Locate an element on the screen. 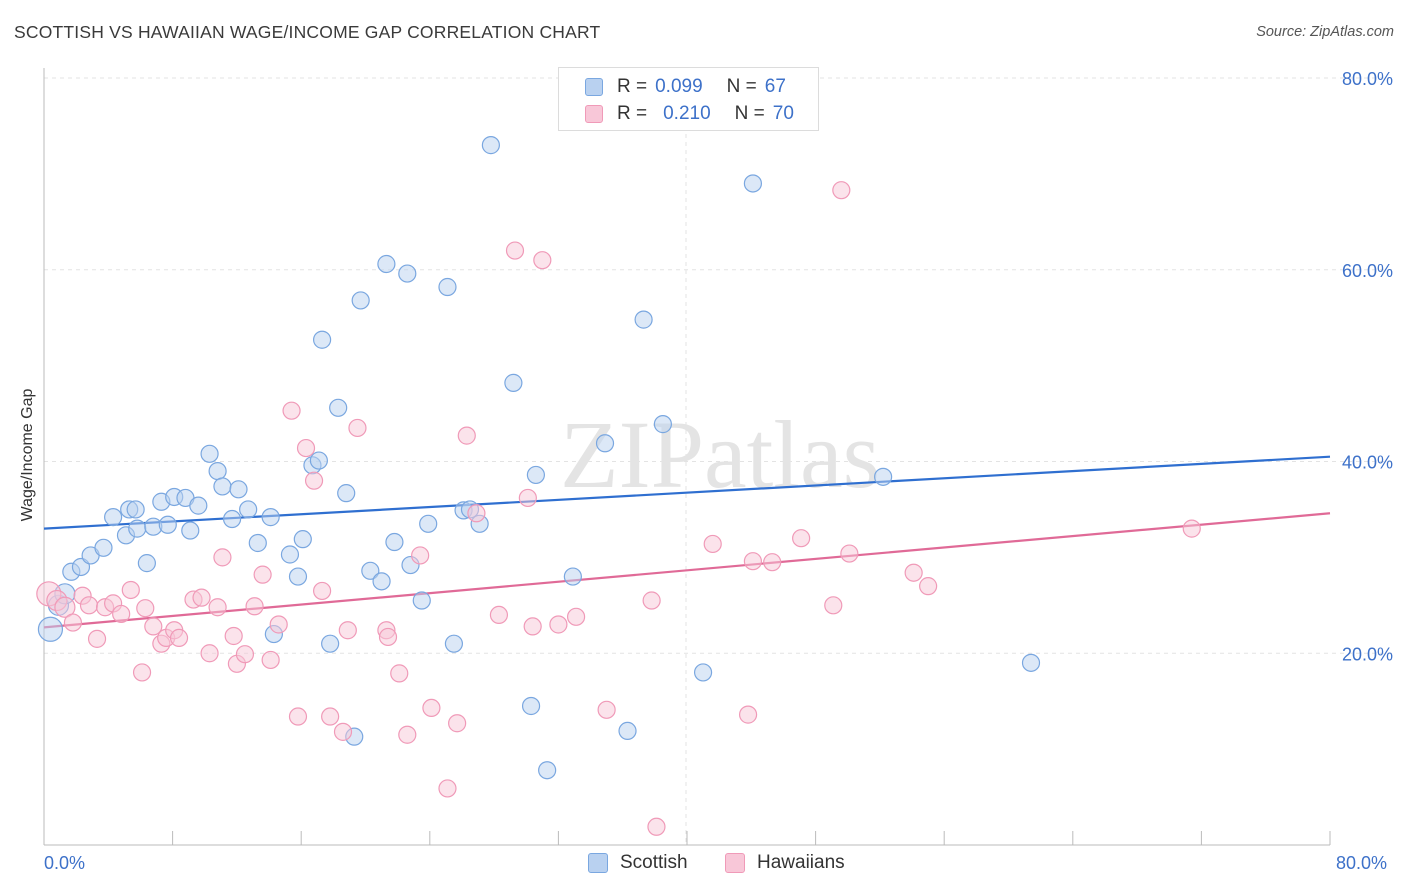 The height and width of the screenshot is (892, 1406). legend-r-value: 0.099 is located at coordinates (679, 86).